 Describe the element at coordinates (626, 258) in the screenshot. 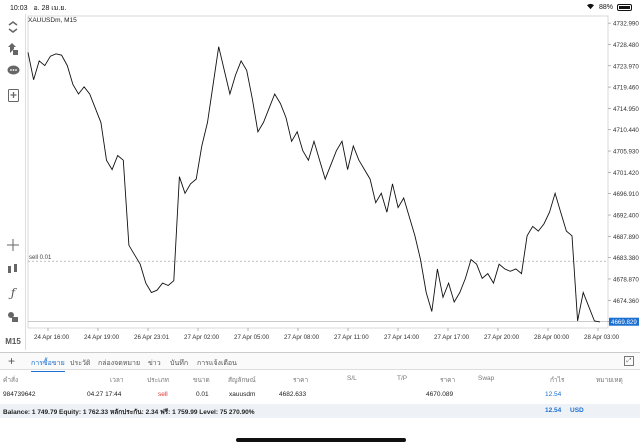

I see `y-tick-label: 4683.380` at that location.